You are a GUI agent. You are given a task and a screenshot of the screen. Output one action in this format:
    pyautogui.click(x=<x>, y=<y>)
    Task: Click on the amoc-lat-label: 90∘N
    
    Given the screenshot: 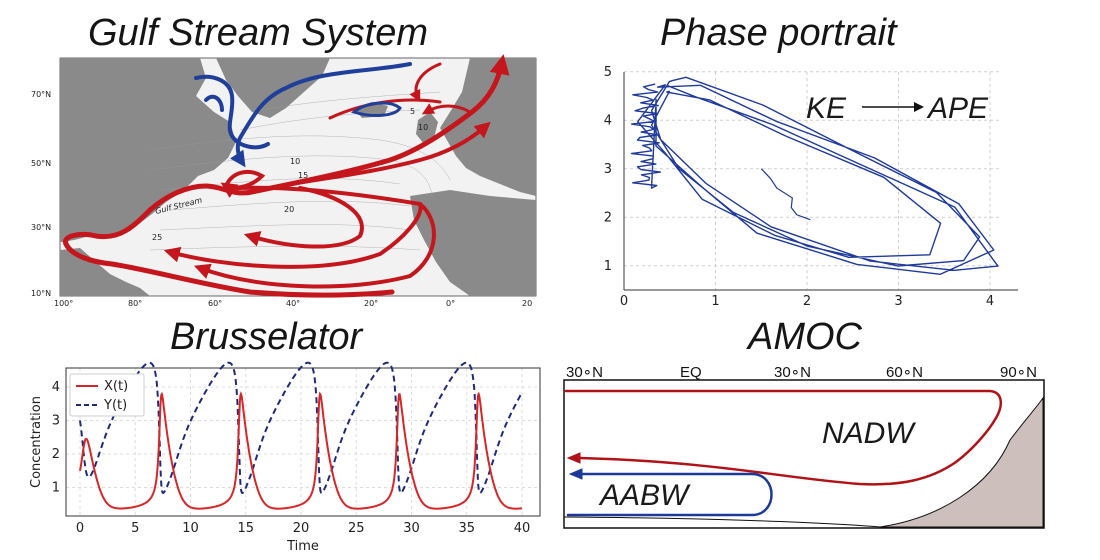 What is the action you would take?
    pyautogui.click(x=1018, y=372)
    